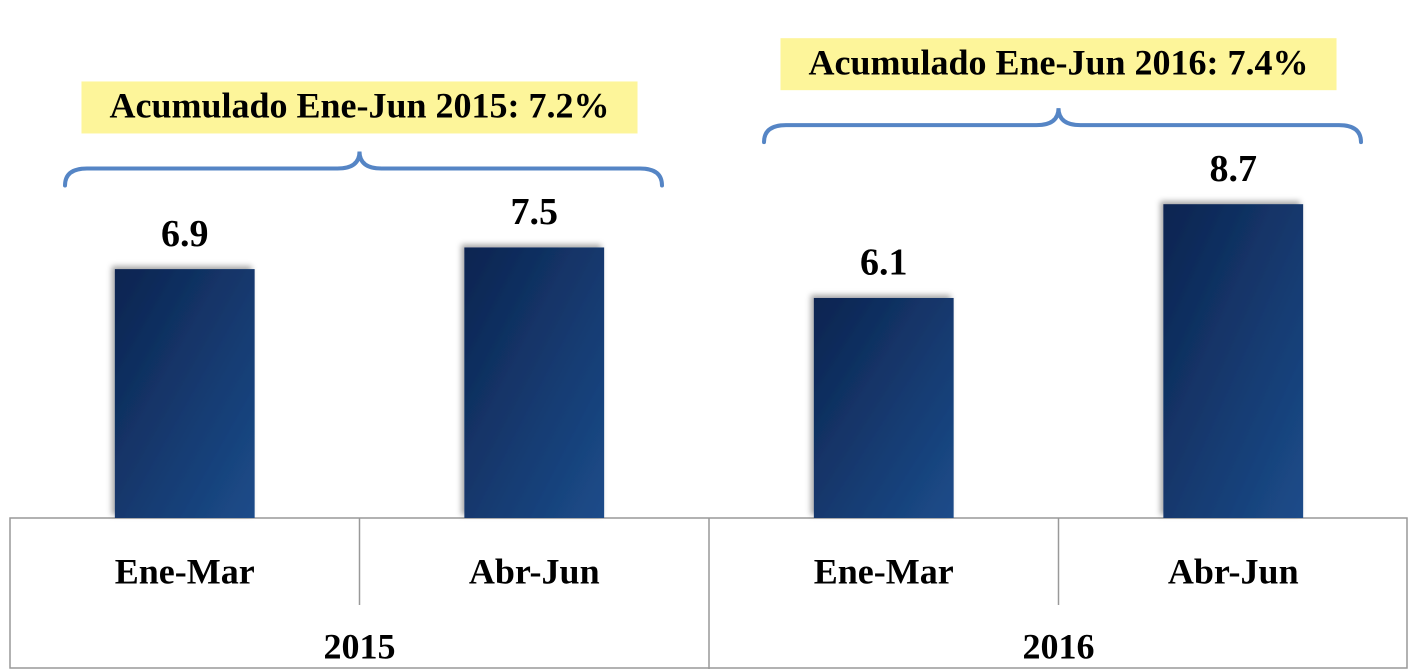 This screenshot has width=1408, height=669. Describe the element at coordinates (185, 234) in the screenshot. I see `value-label: 6.9` at that location.